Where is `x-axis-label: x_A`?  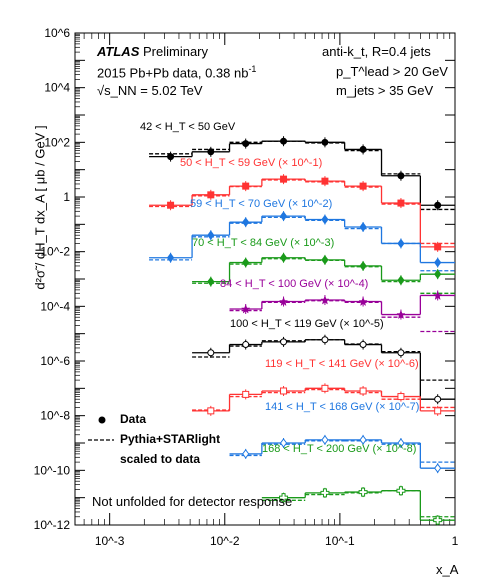 x-axis-label: x_A is located at coordinates (447, 569).